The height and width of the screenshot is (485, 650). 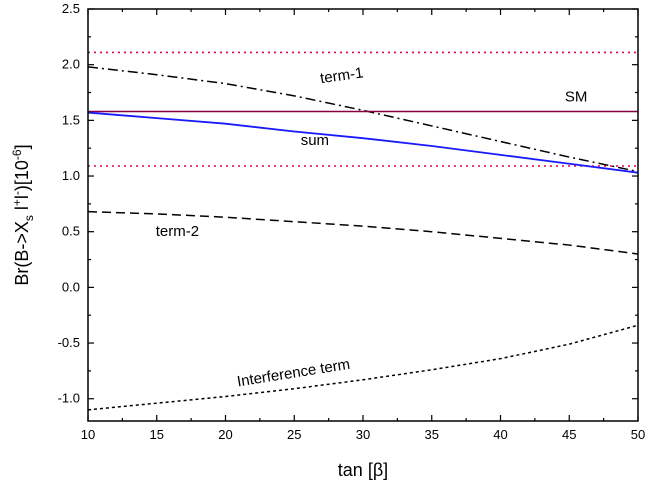 I want to click on x-tick-label: 10, so click(x=88, y=434).